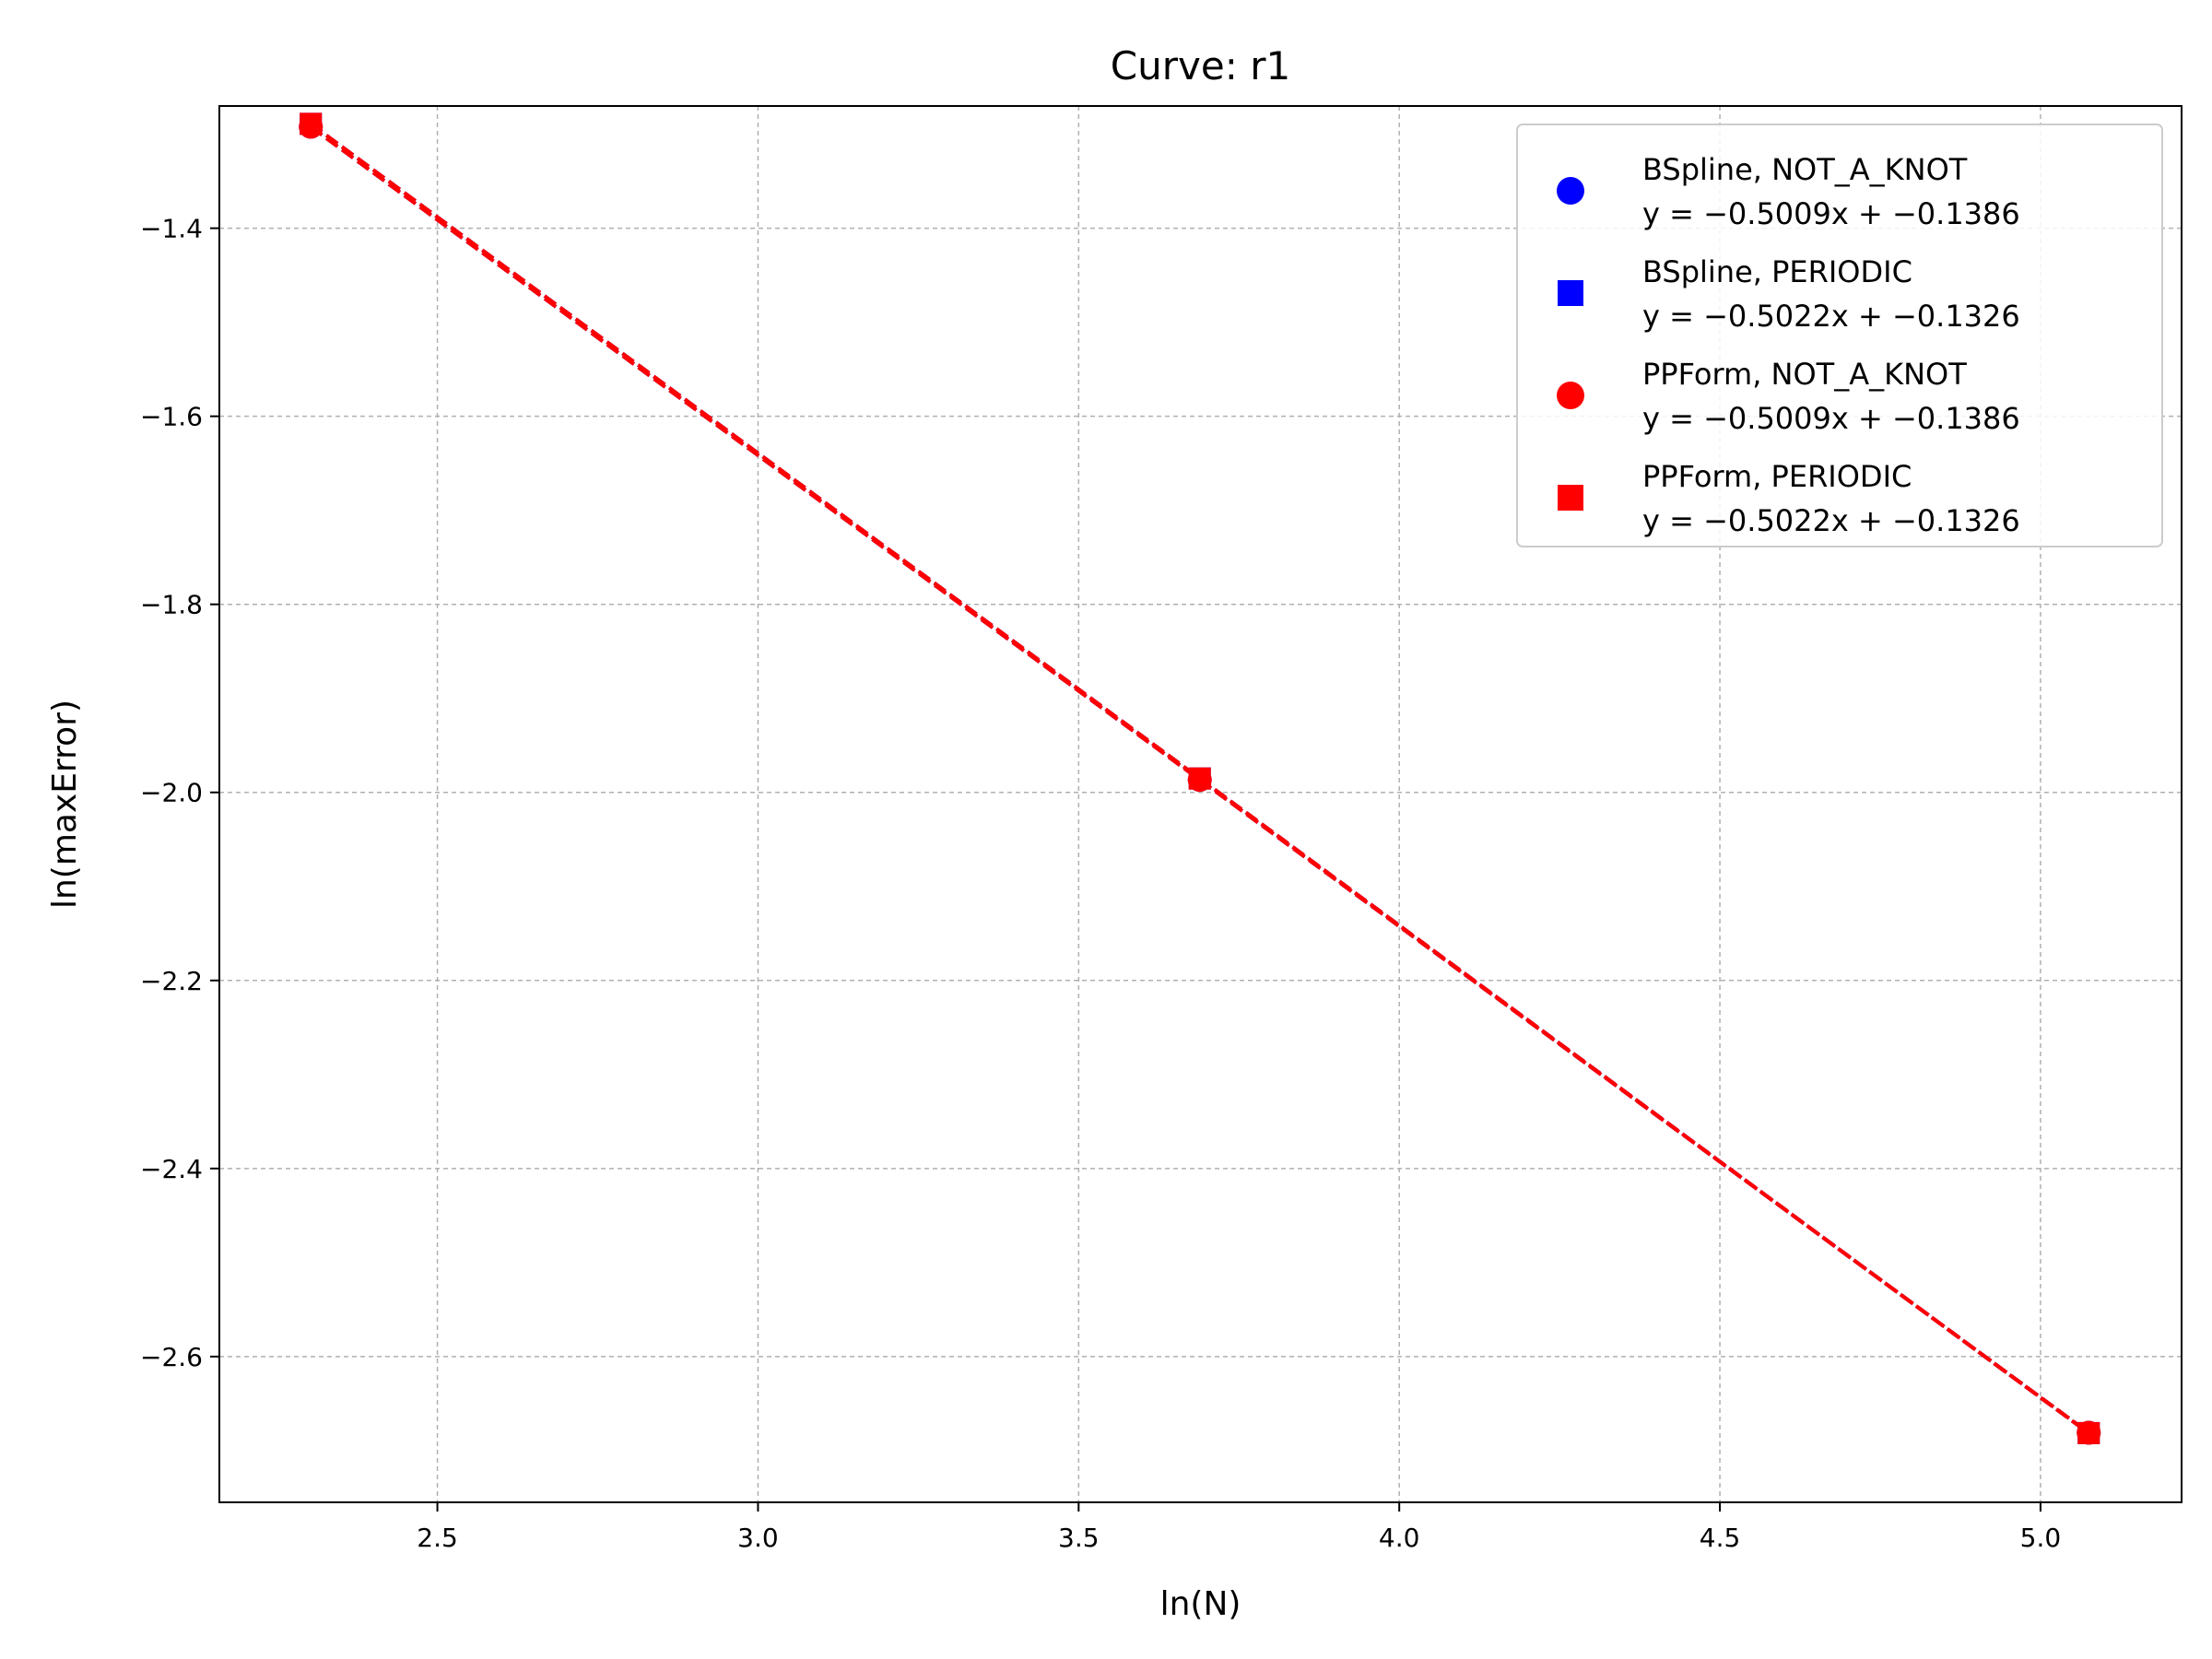  What do you see at coordinates (1200, 65) in the screenshot?
I see `chart-title: Curve: r1` at bounding box center [1200, 65].